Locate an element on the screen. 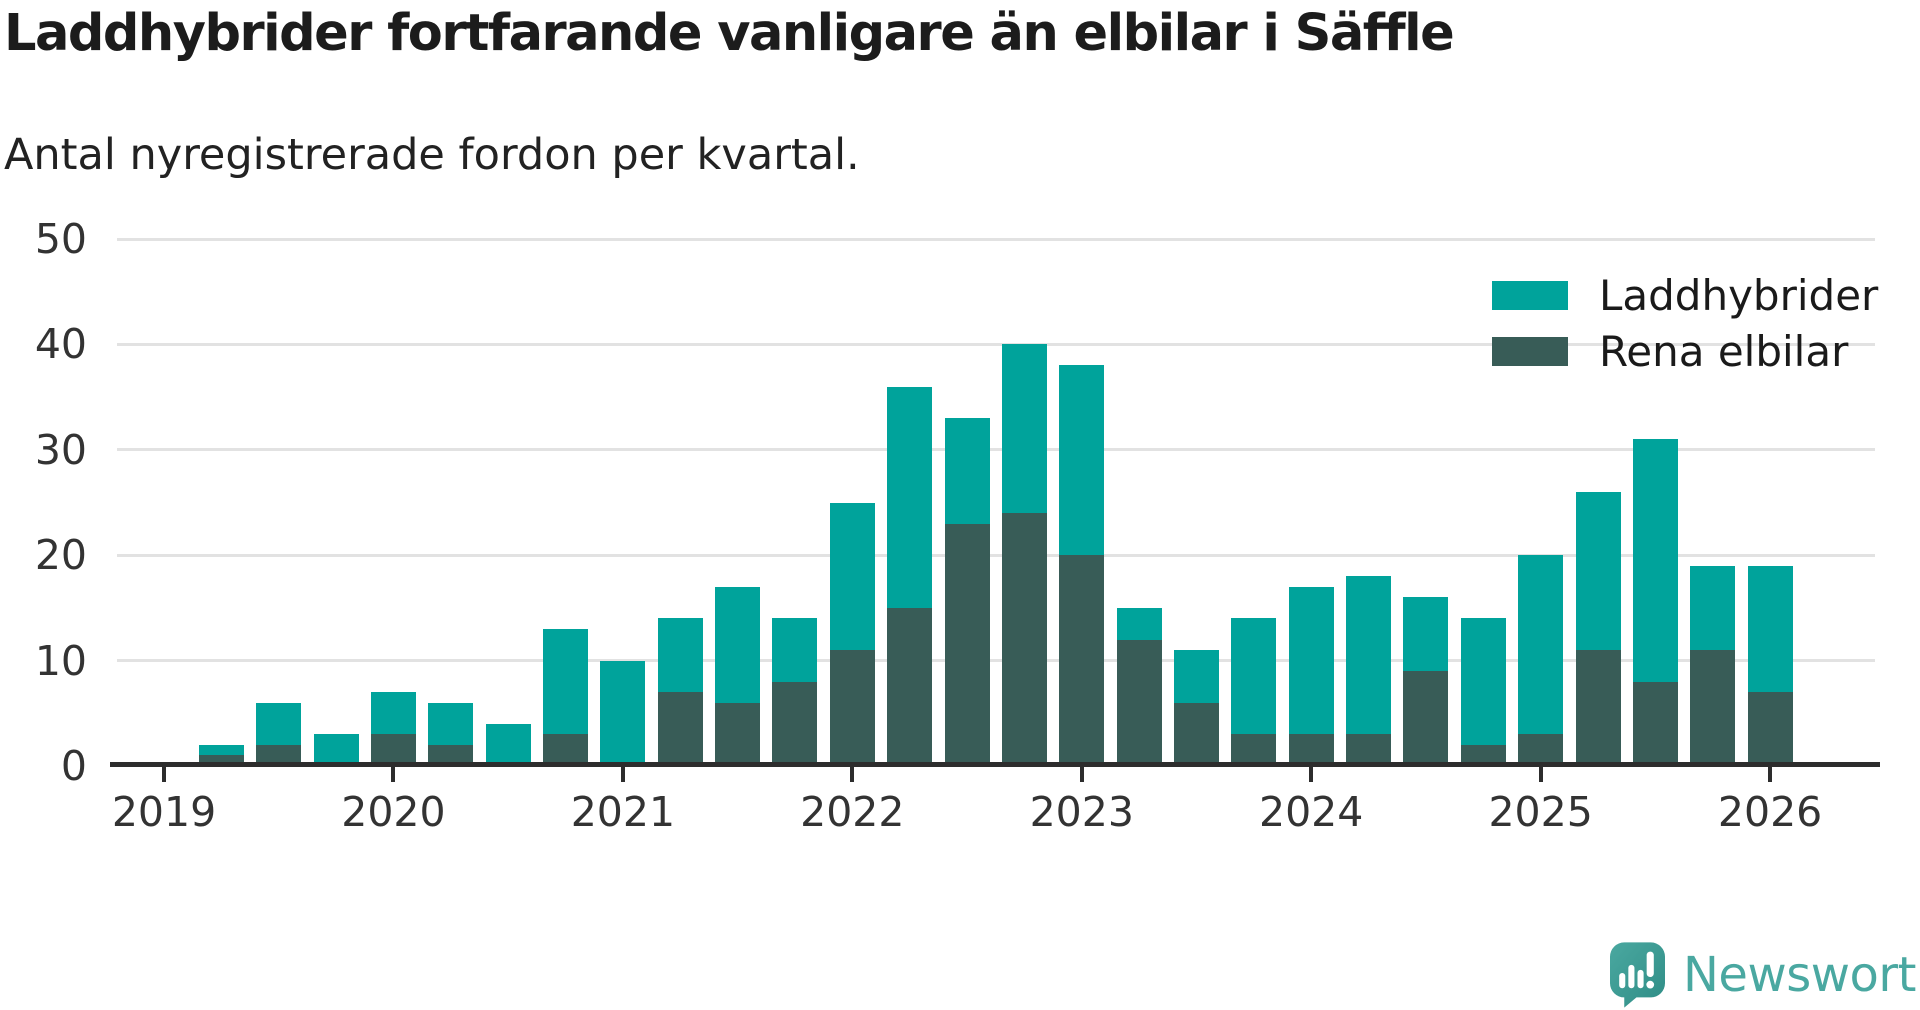 The width and height of the screenshot is (1920, 1010). bar-segment-rena-elbilar-2021Q2 is located at coordinates (680, 729).